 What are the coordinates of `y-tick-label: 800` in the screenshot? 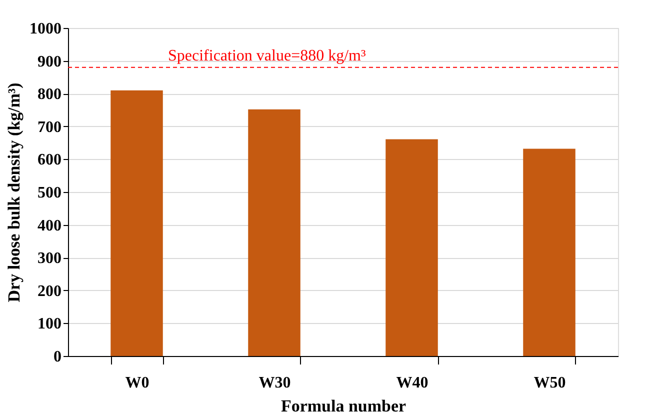 It's located at (50, 95).